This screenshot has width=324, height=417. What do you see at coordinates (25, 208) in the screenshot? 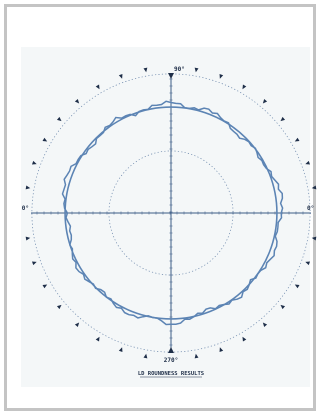
I see `angle-label-180: 0°` at bounding box center [25, 208].